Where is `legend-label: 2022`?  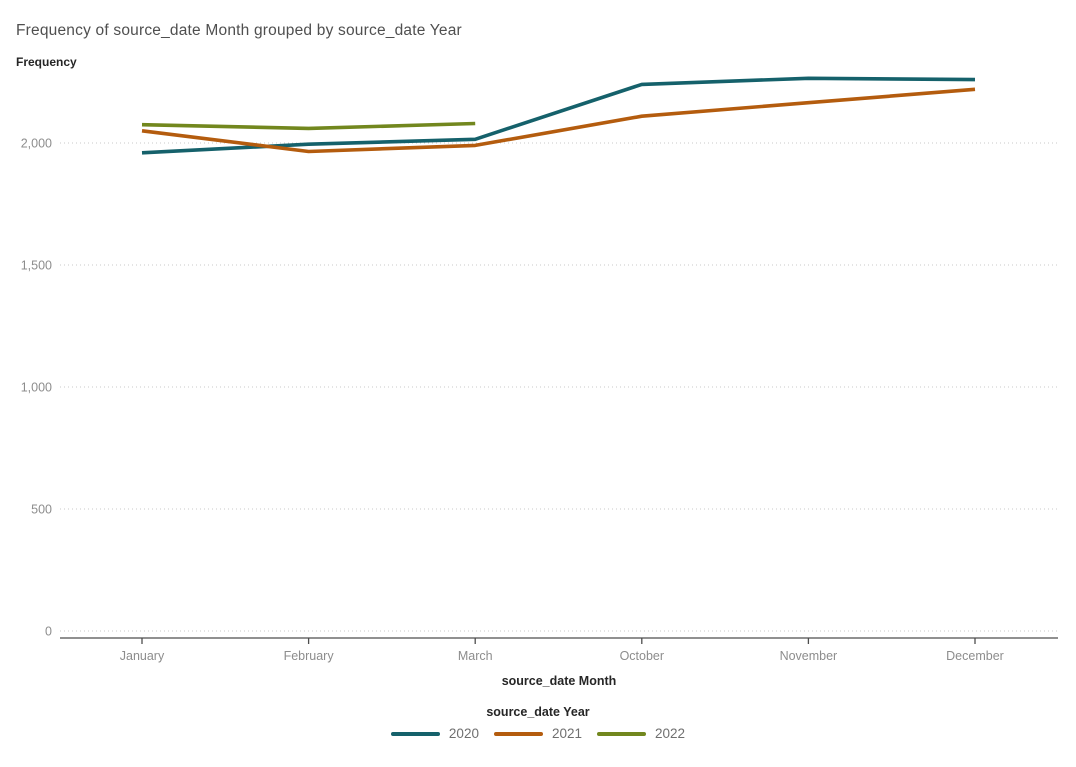
legend-label: 2022 is located at coordinates (670, 733).